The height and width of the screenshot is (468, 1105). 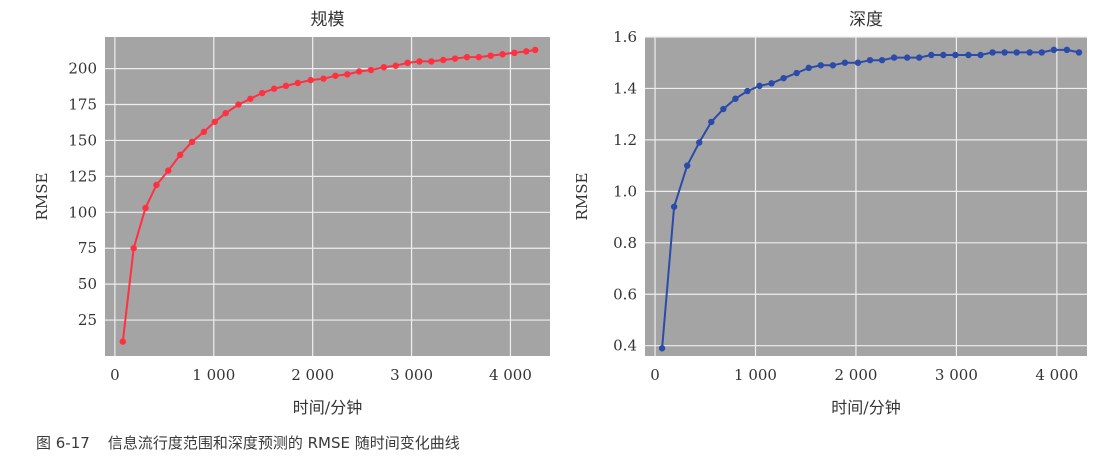 What do you see at coordinates (866, 20) in the screenshot?
I see `depth-chart-title: 深度` at bounding box center [866, 20].